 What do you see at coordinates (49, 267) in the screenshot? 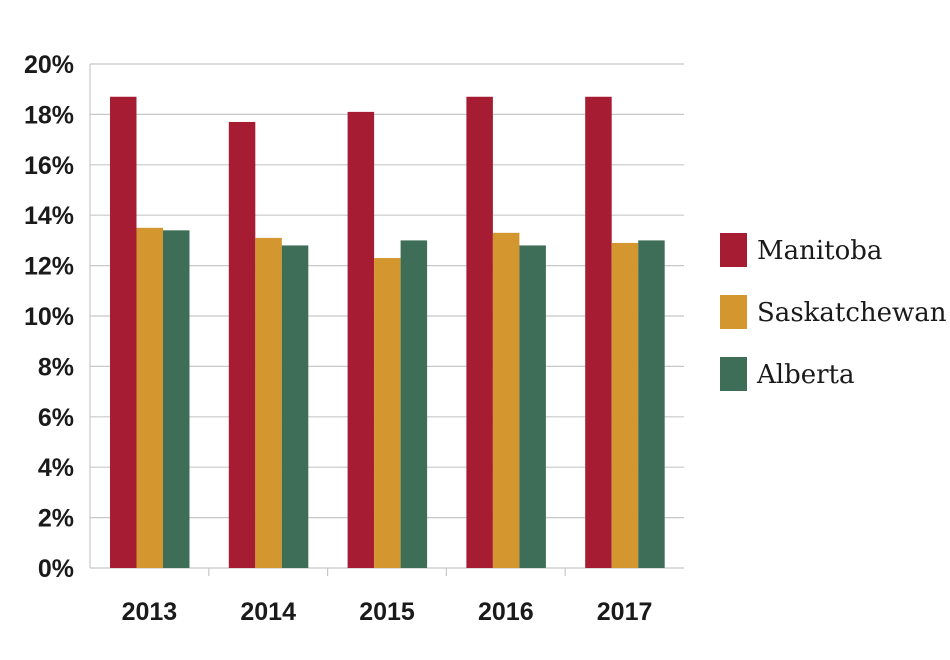
I see `y-tick-label: 12%` at bounding box center [49, 267].